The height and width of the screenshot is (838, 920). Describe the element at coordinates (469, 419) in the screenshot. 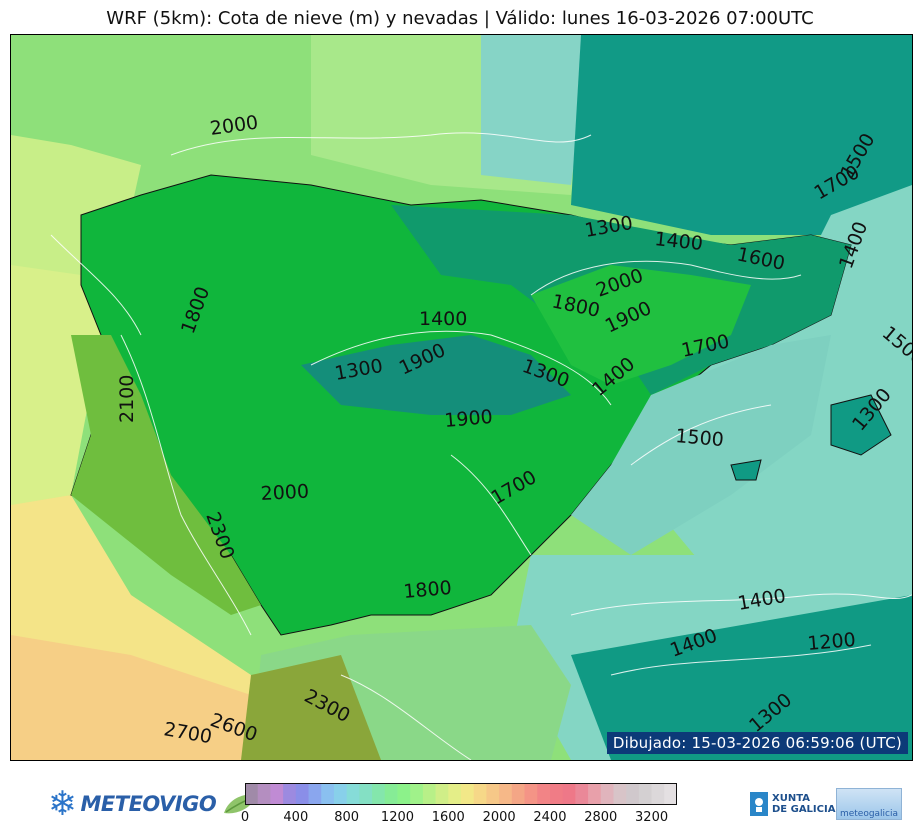

I see `contour-label: 1900` at that location.